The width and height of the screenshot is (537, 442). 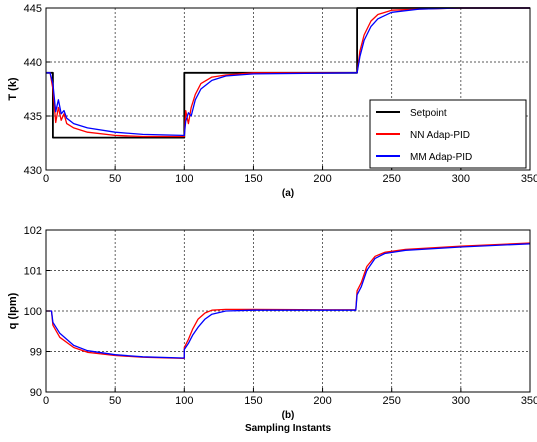 I want to click on panel-label: (a), so click(x=288, y=193).